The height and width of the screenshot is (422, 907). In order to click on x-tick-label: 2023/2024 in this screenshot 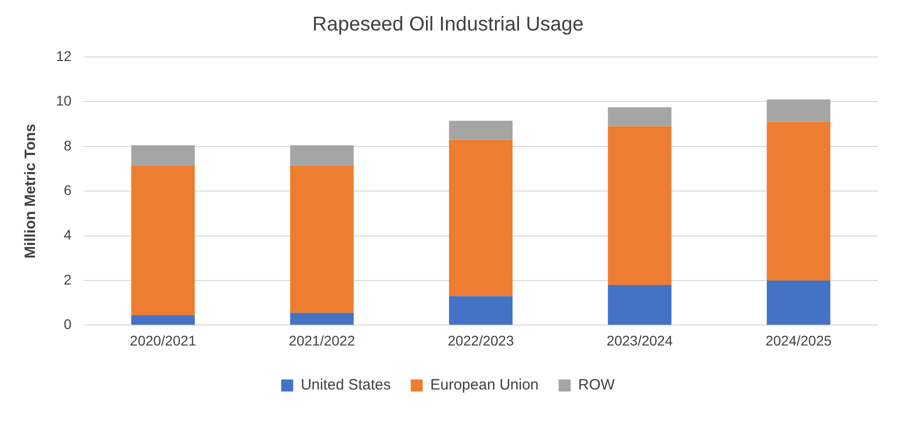, I will do `click(639, 340)`.